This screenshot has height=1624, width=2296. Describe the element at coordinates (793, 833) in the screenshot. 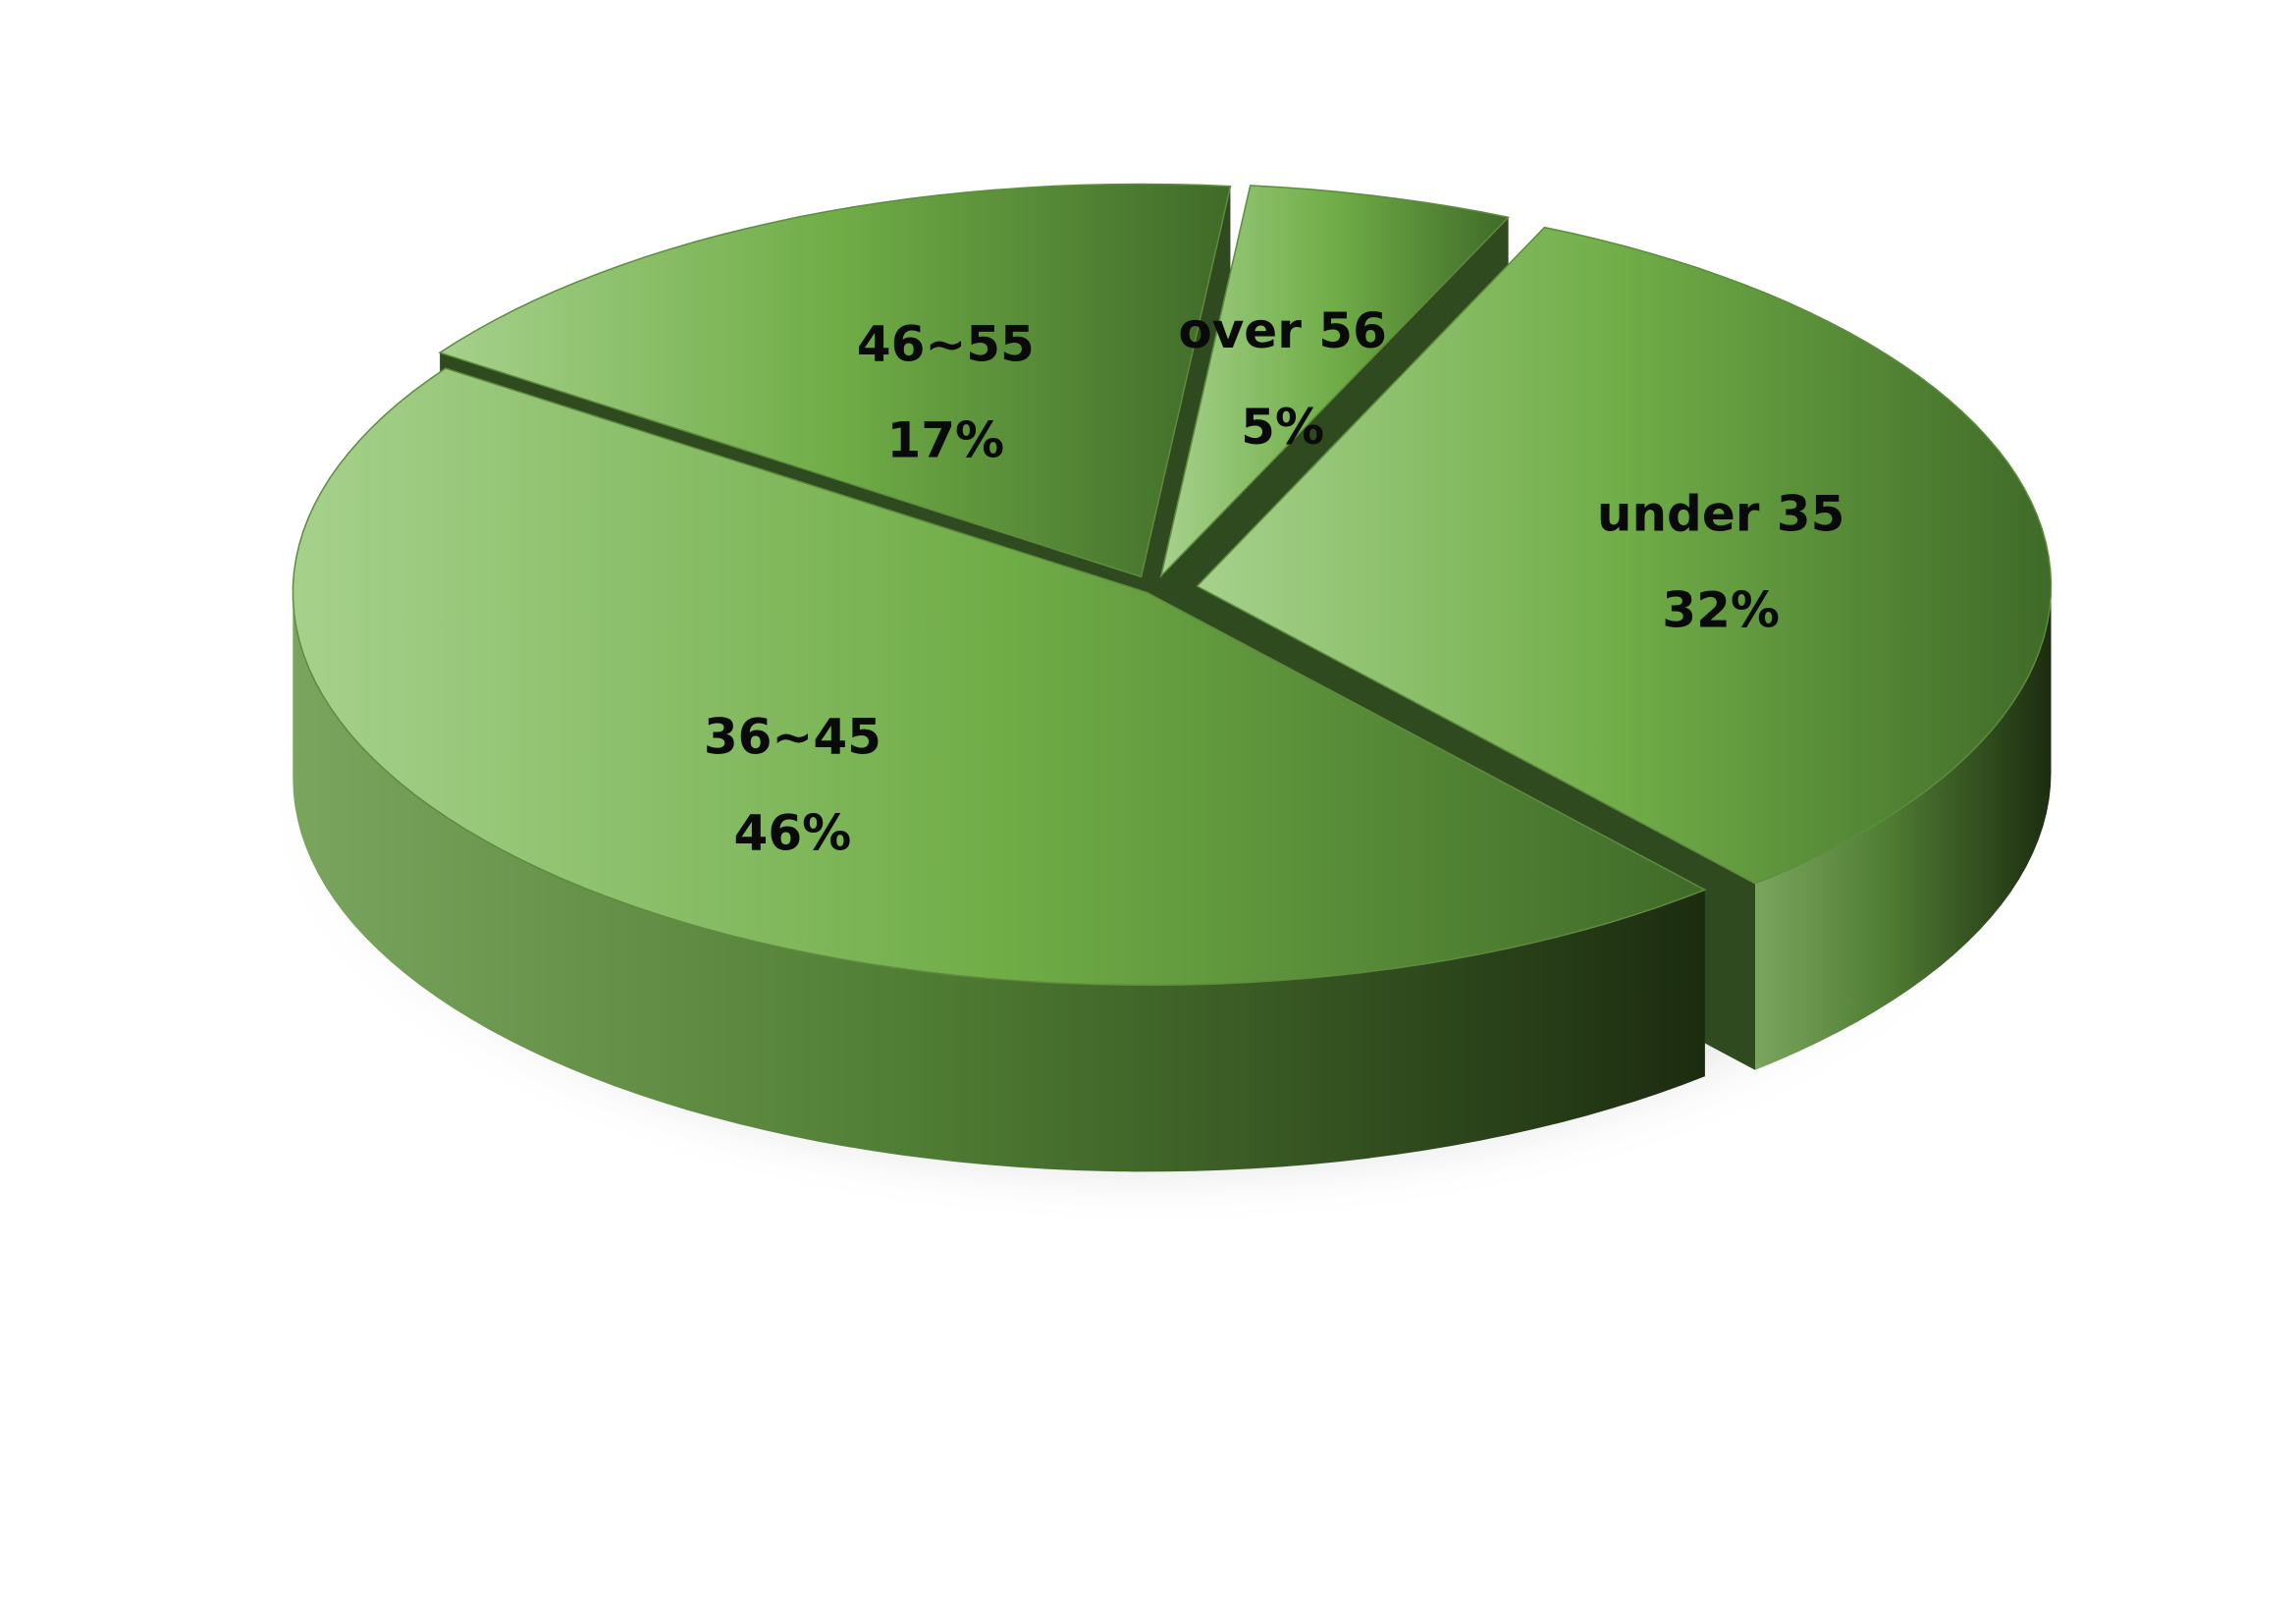

I see `data-label-percent: 46%` at that location.